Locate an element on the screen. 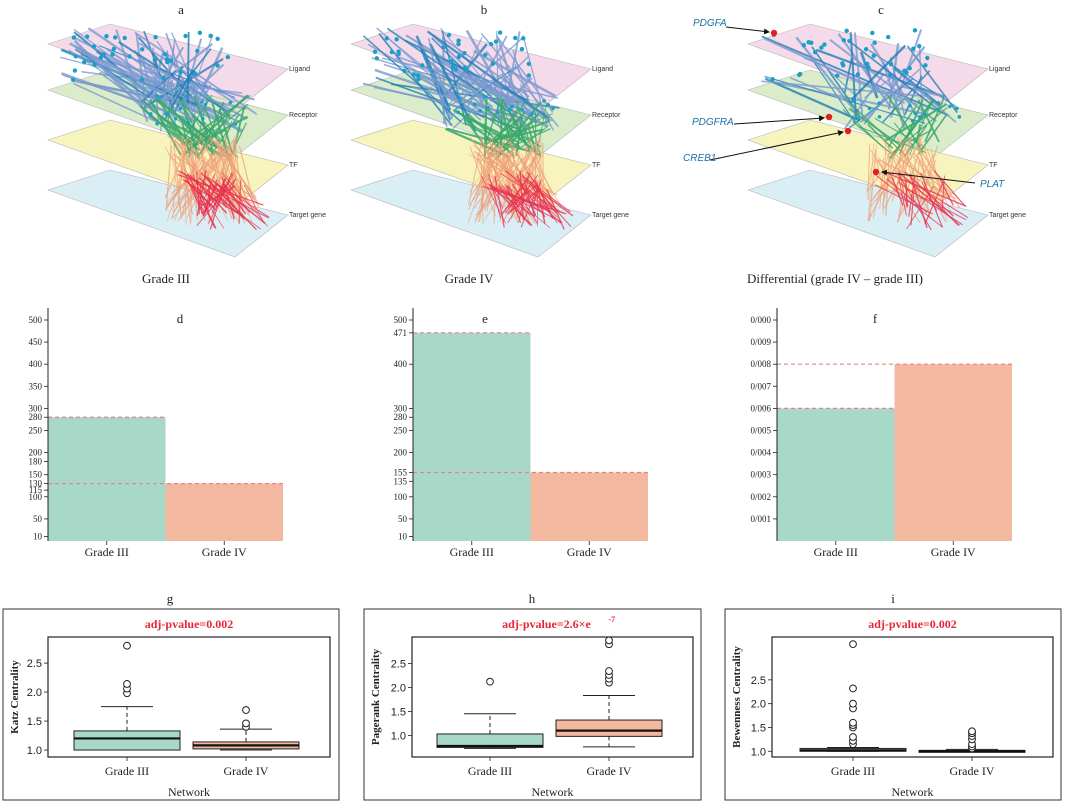  panel-letter: a is located at coordinates (181, 9).